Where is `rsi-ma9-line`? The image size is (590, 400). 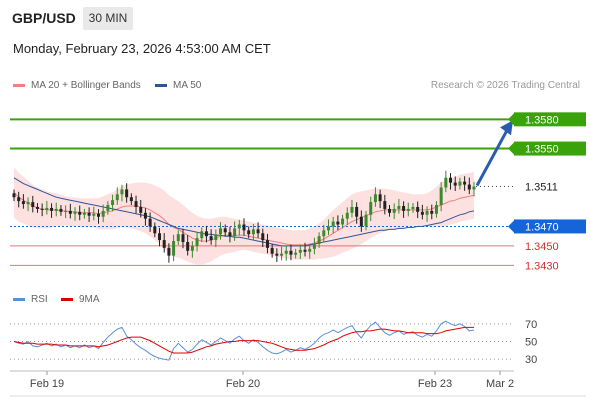
rsi-ma9-line is located at coordinates (243, 340).